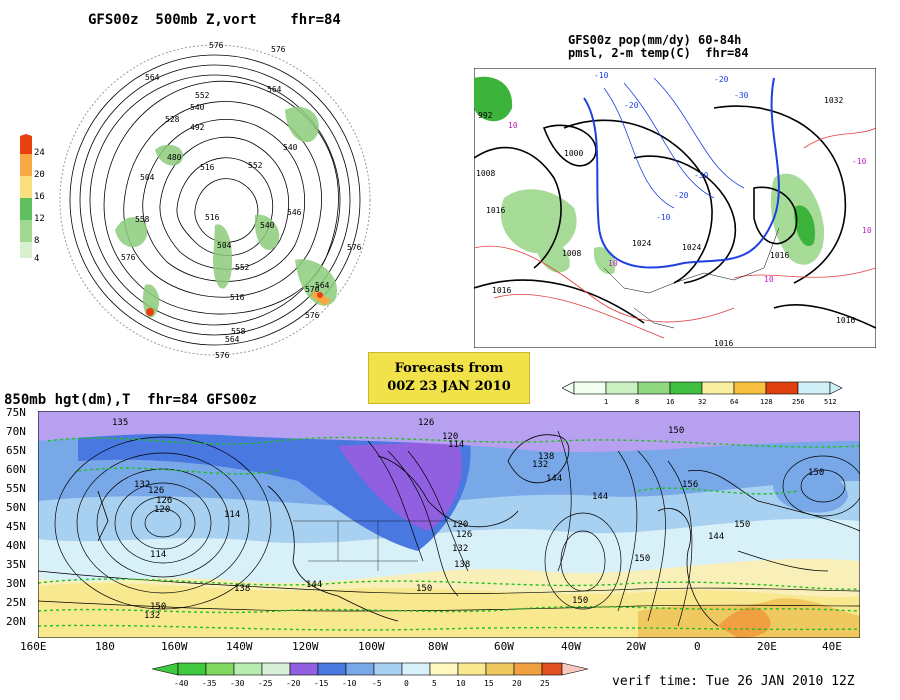  I want to click on lat-label: 75N, so click(16, 412).